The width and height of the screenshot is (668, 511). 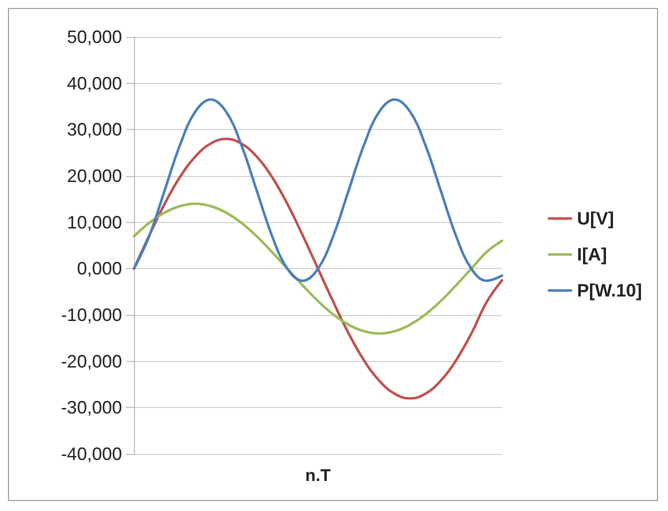 What do you see at coordinates (94, 37) in the screenshot?
I see `y-tick-label: 50,000` at bounding box center [94, 37].